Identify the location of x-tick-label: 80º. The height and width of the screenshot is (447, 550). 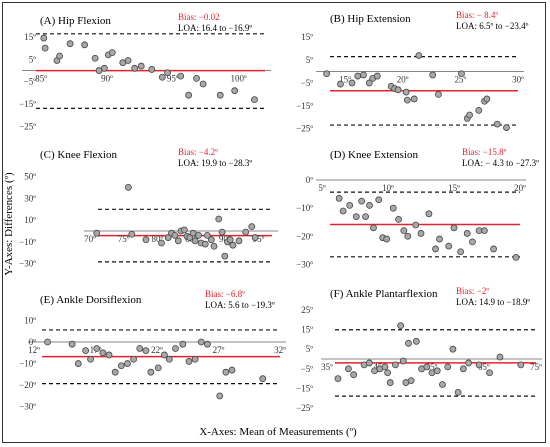
(158, 239).